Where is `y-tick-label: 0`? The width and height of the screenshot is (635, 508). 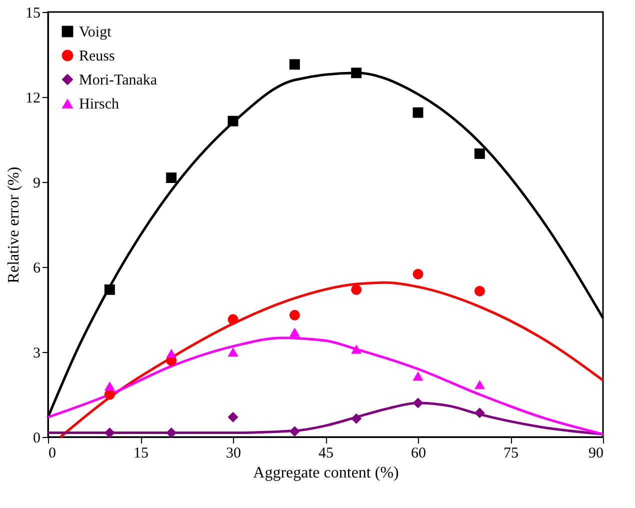
y-tick-label: 0 is located at coordinates (36, 438).